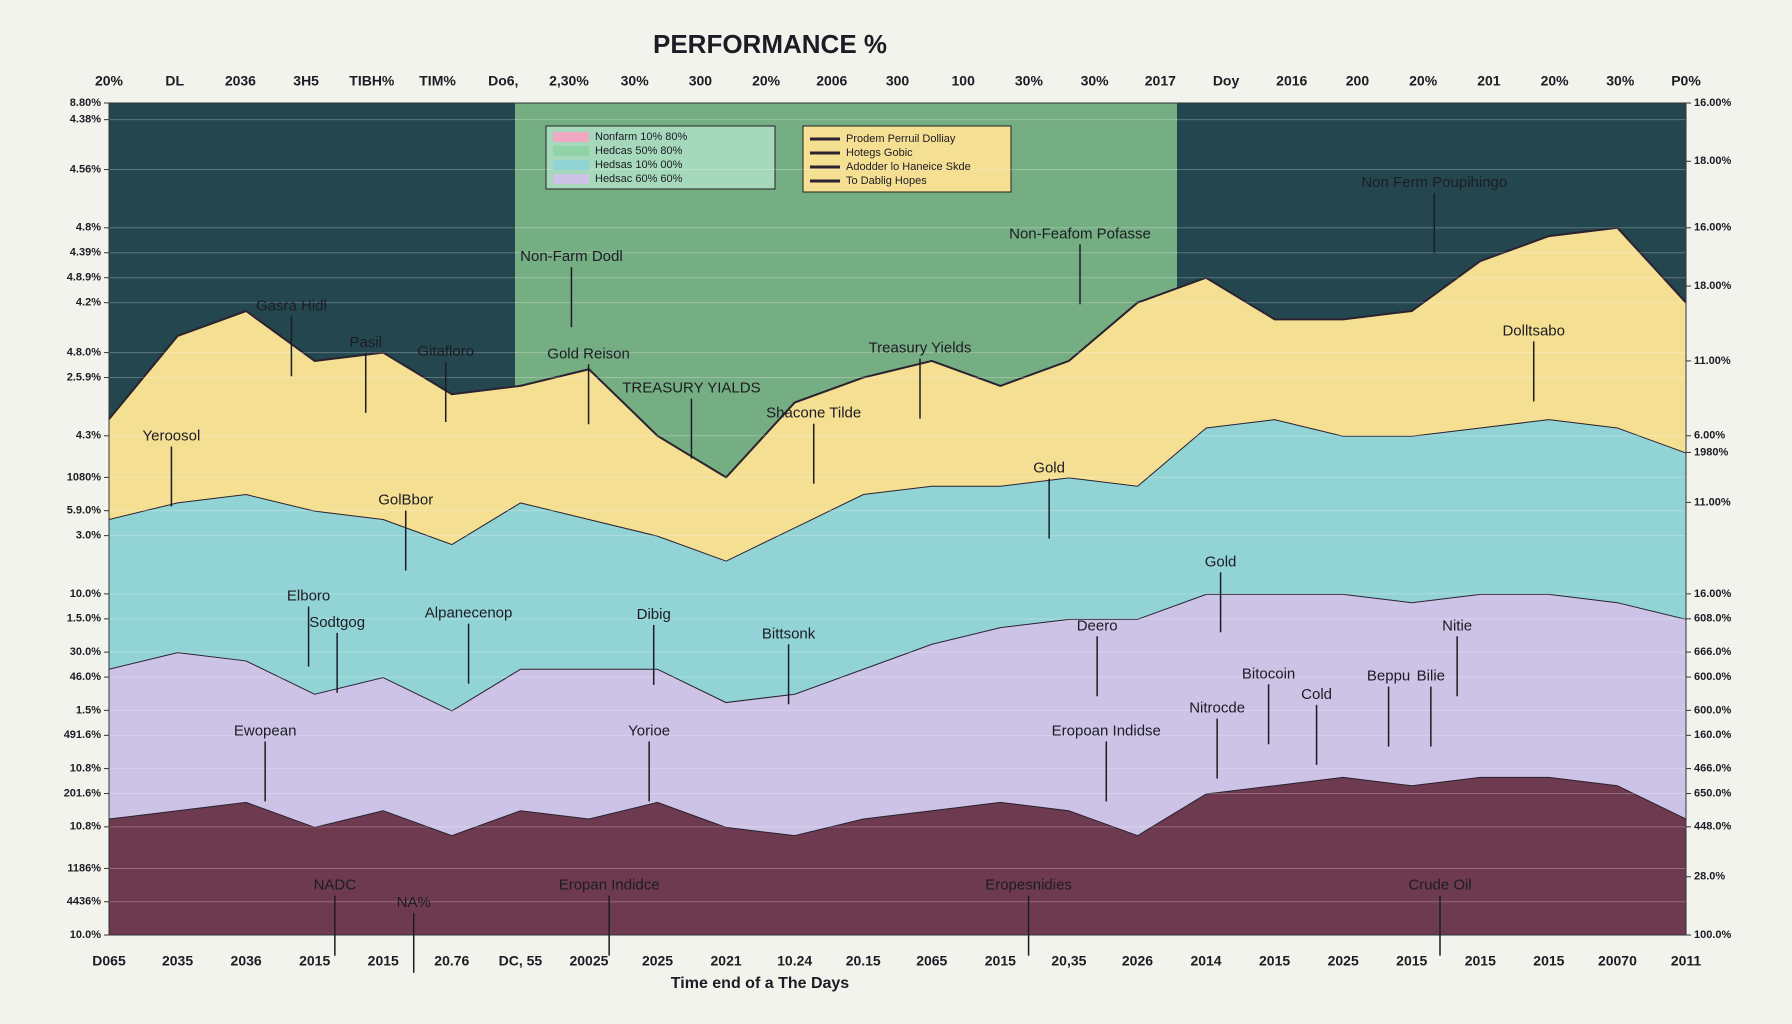 The width and height of the screenshot is (1792, 1024). What do you see at coordinates (84, 902) in the screenshot?
I see `y-tick-label: 4436%` at bounding box center [84, 902].